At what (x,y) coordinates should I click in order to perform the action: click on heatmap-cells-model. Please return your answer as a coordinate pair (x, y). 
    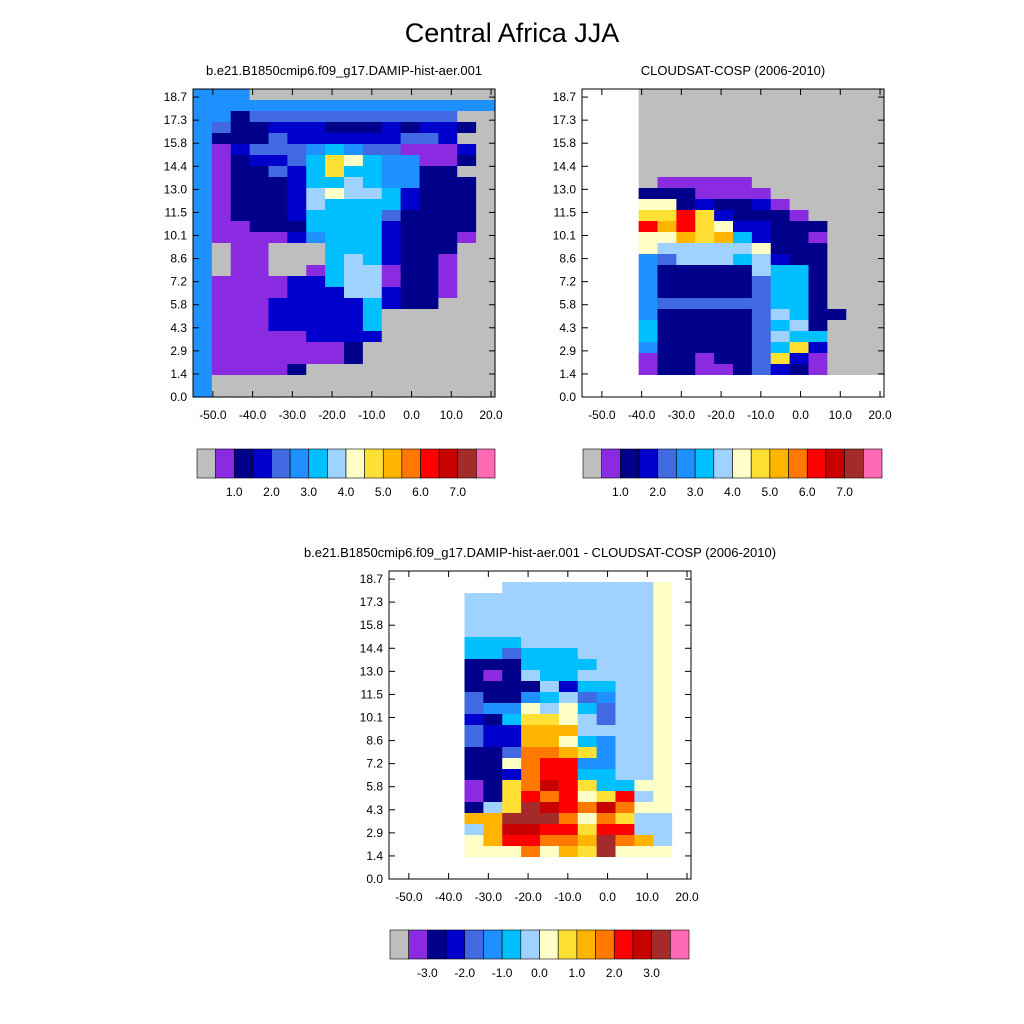
    Looking at the image, I should click on (344, 243).